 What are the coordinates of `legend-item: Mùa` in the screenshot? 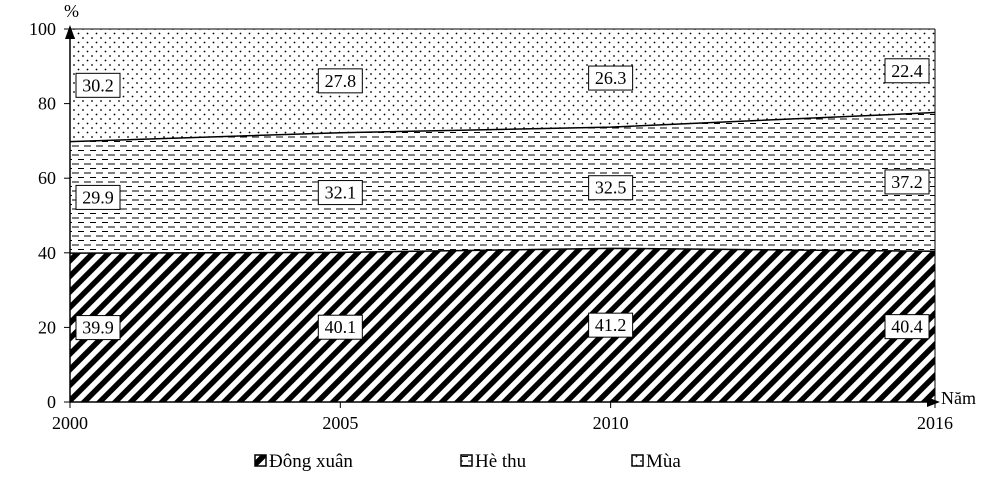 It's located at (656, 461).